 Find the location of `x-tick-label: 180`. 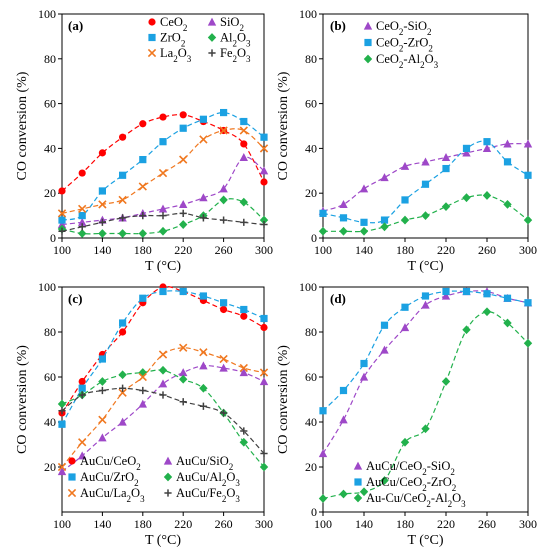

x-tick-label: 180 is located at coordinates (405, 524).